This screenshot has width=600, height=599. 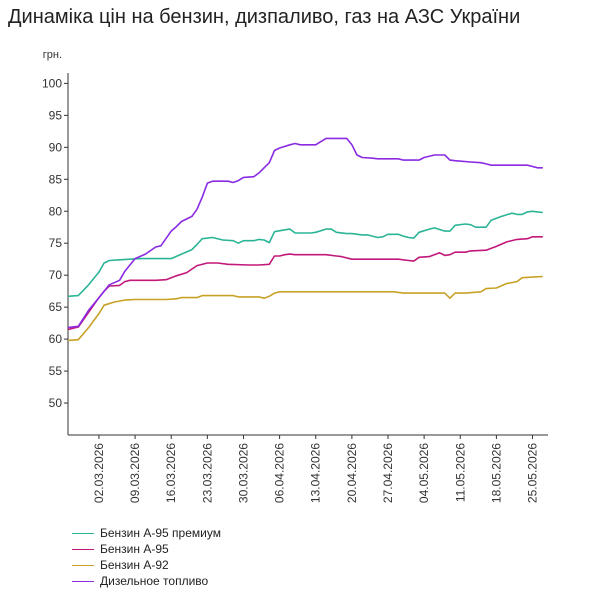 I want to click on legend-label: Дизельное топливо, so click(x=154, y=581).